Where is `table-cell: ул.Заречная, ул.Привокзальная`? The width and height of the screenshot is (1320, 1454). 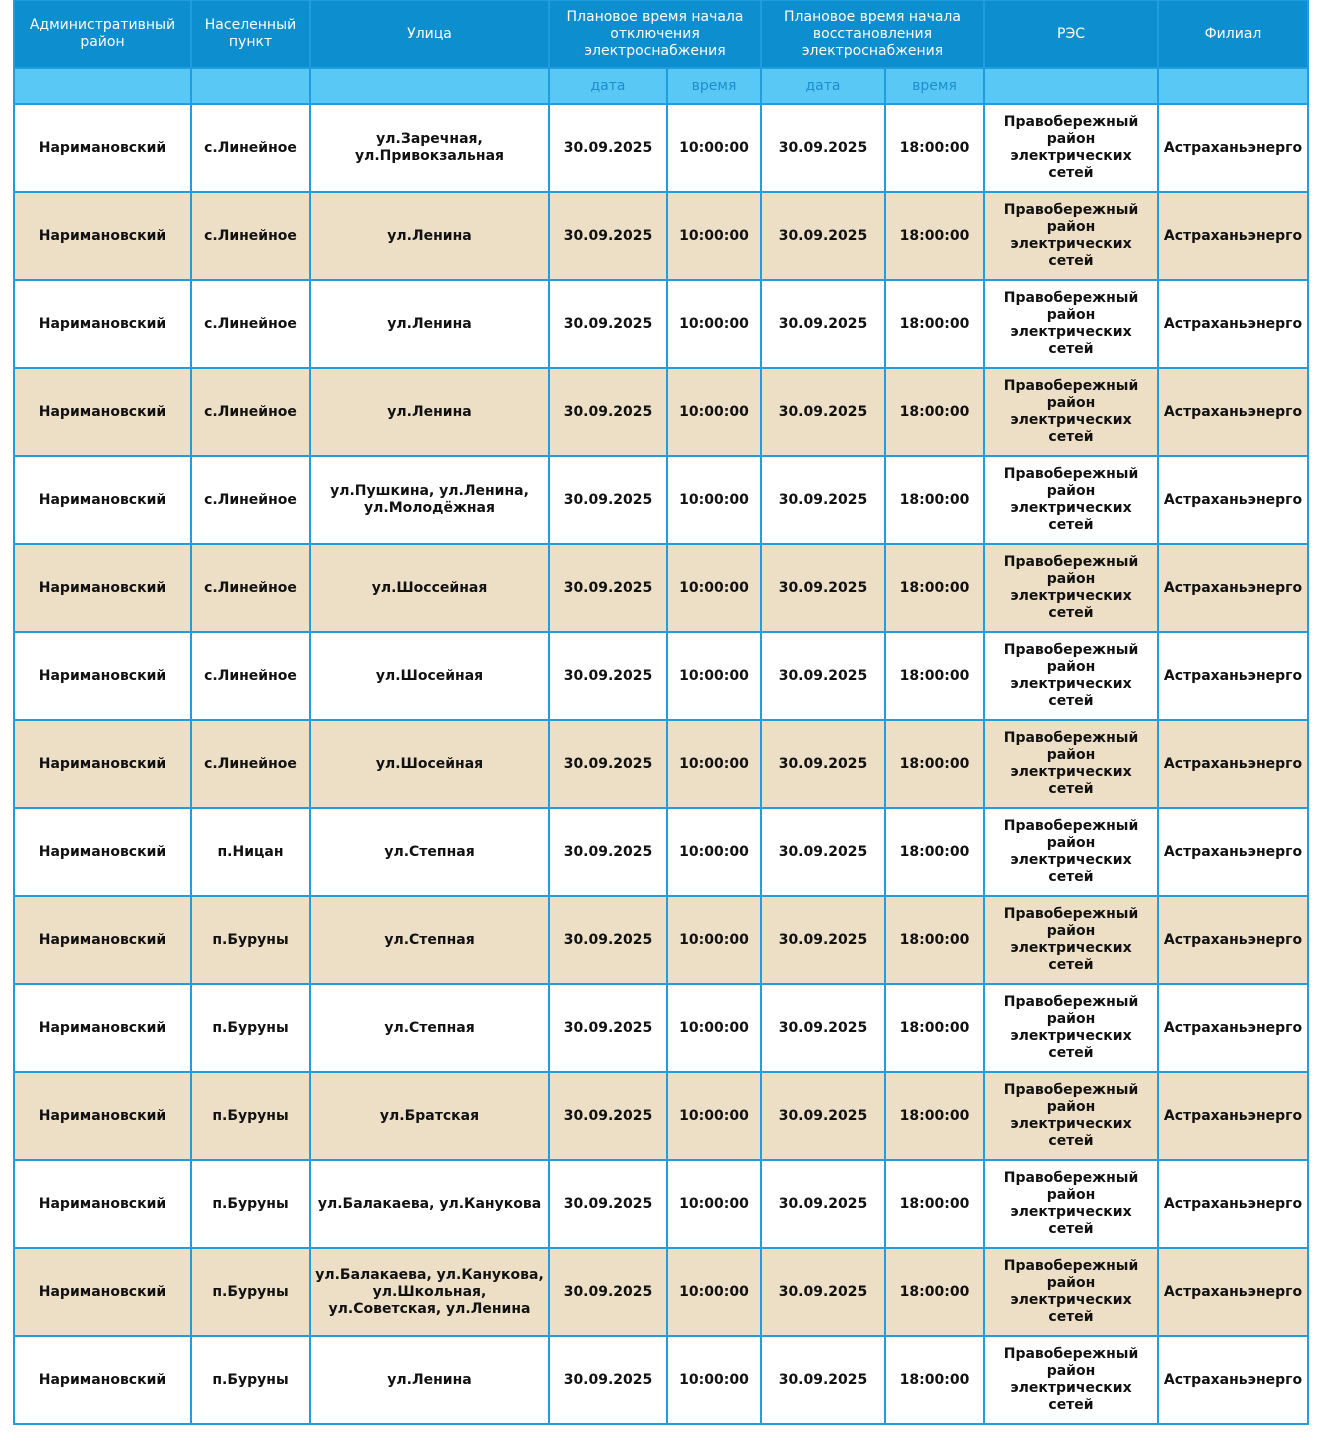 table-cell: ул.Заречная, ул.Привокзальная is located at coordinates (429, 148).